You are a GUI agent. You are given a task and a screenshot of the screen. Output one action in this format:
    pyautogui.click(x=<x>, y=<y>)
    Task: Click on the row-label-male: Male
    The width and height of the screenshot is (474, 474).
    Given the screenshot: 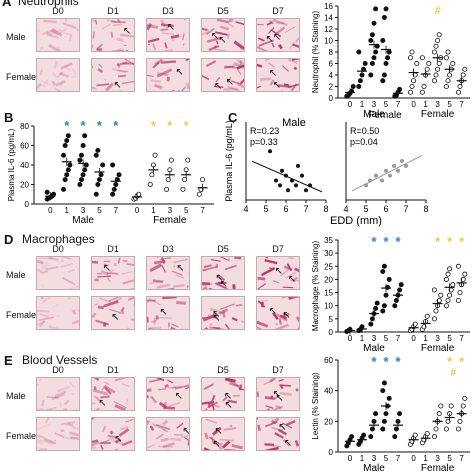 What is the action you would take?
    pyautogui.click(x=16, y=37)
    